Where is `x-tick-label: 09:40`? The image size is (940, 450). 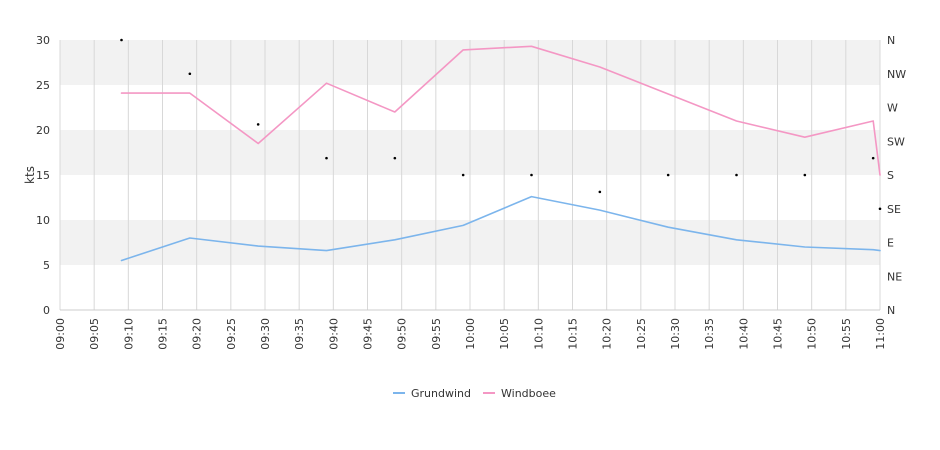
x-tick-label: 09:40 is located at coordinates (333, 334).